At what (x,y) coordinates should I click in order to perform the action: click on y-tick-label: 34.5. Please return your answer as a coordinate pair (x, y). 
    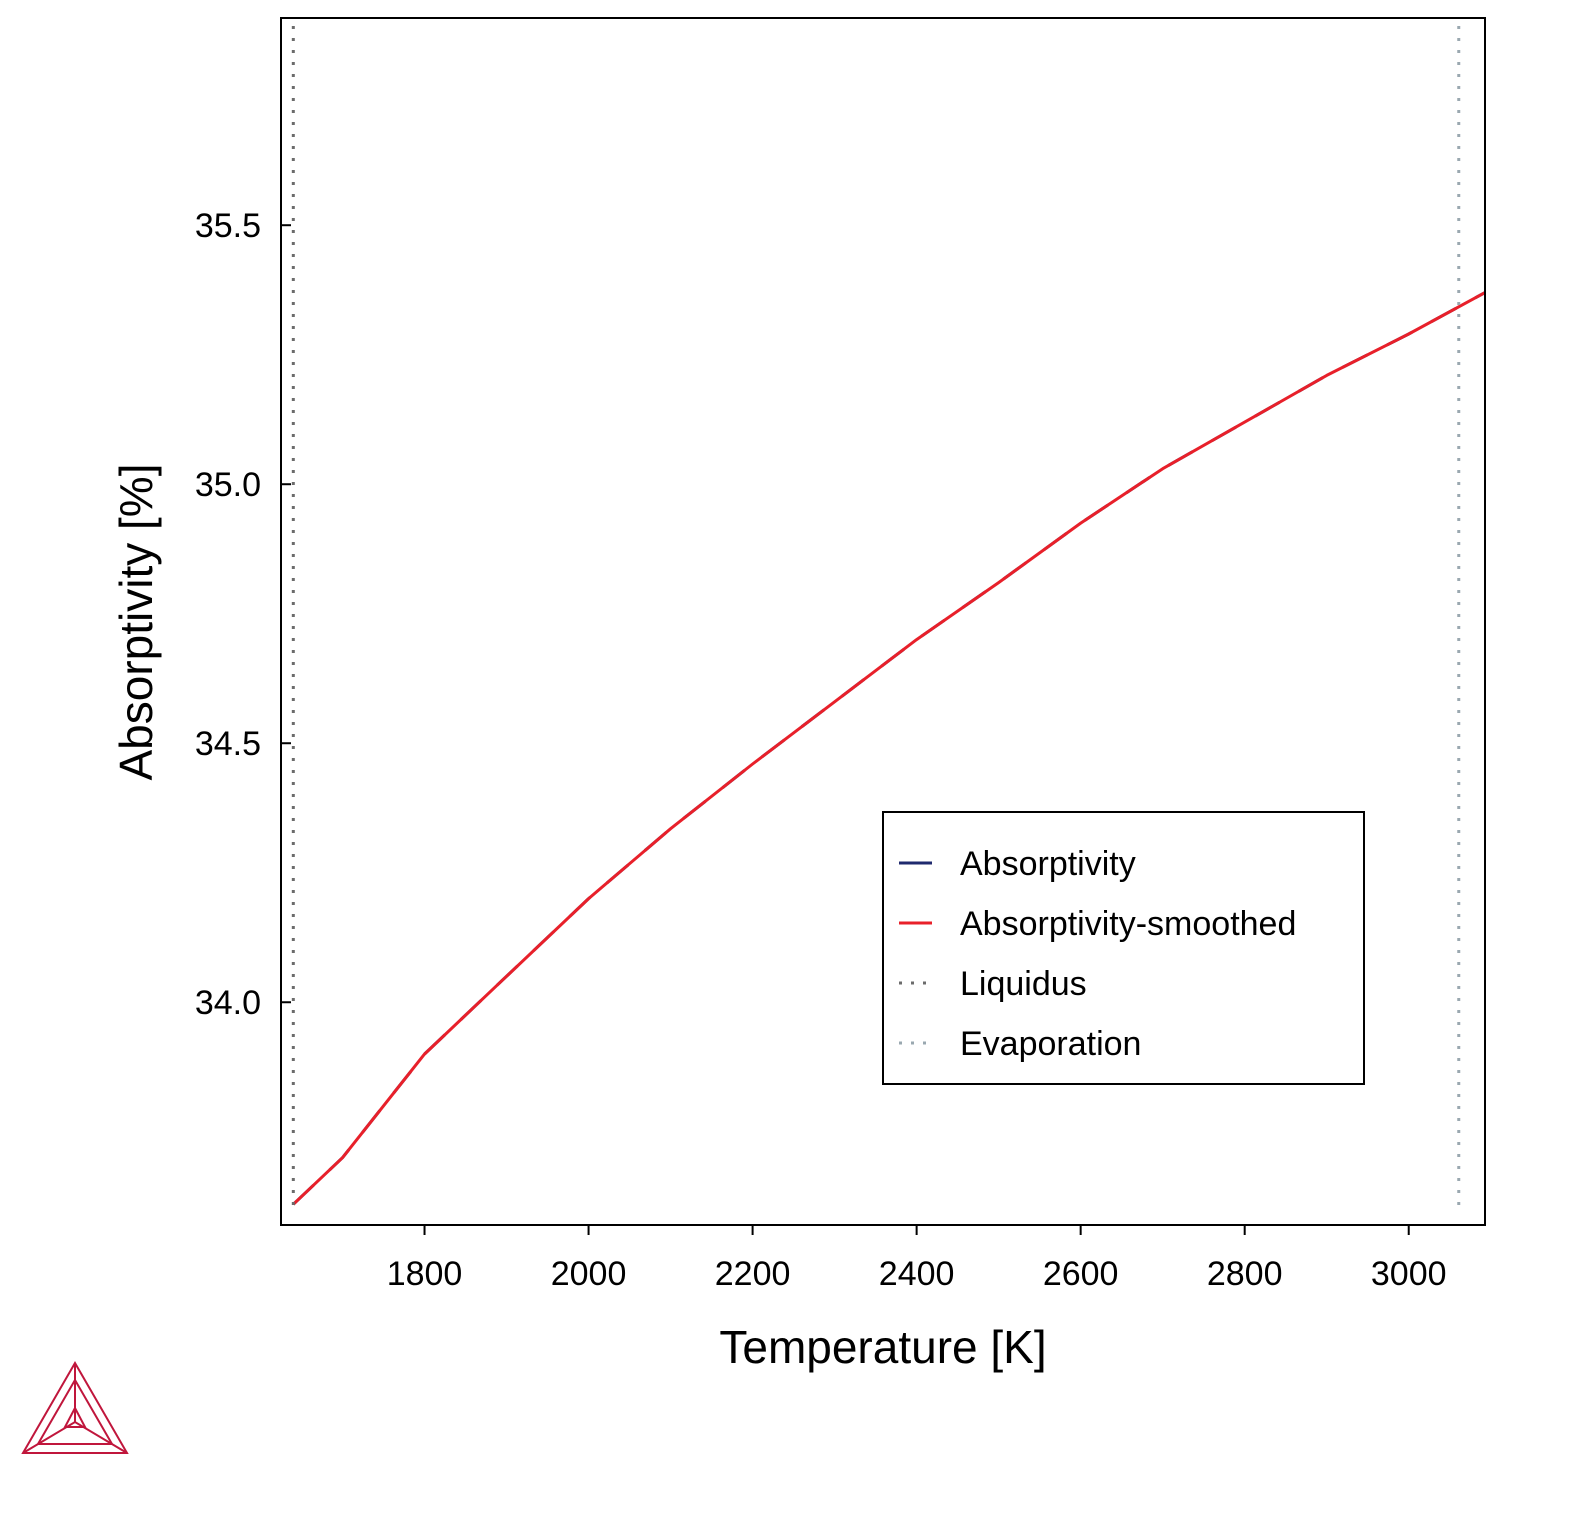
    Looking at the image, I should click on (228, 744).